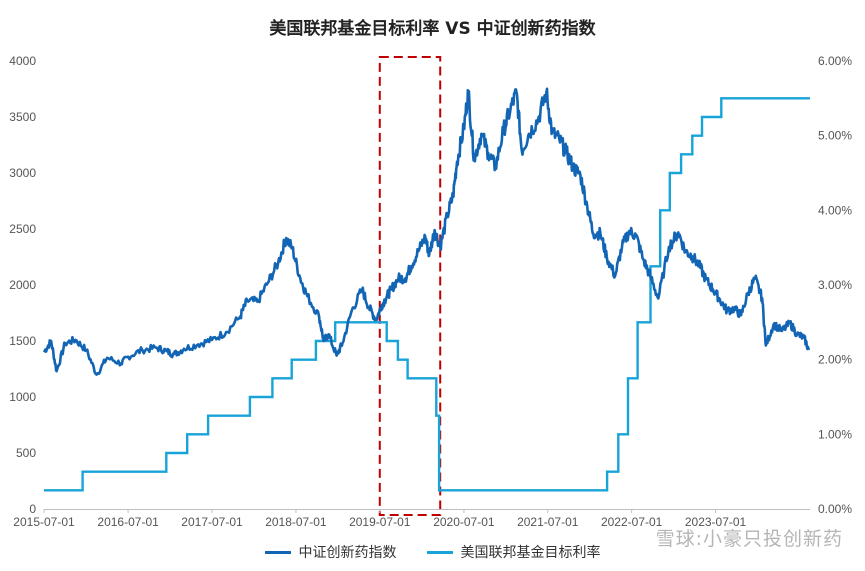 Image resolution: width=865 pixels, height=571 pixels. What do you see at coordinates (22, 229) in the screenshot?
I see `y-left-tick-label: 2500` at bounding box center [22, 229].